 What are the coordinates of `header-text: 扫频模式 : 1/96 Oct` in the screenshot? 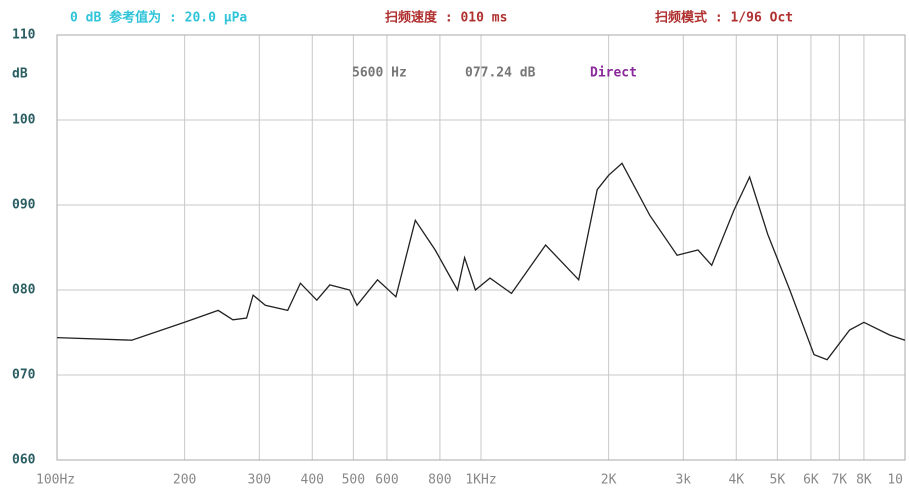 It's located at (724, 18).